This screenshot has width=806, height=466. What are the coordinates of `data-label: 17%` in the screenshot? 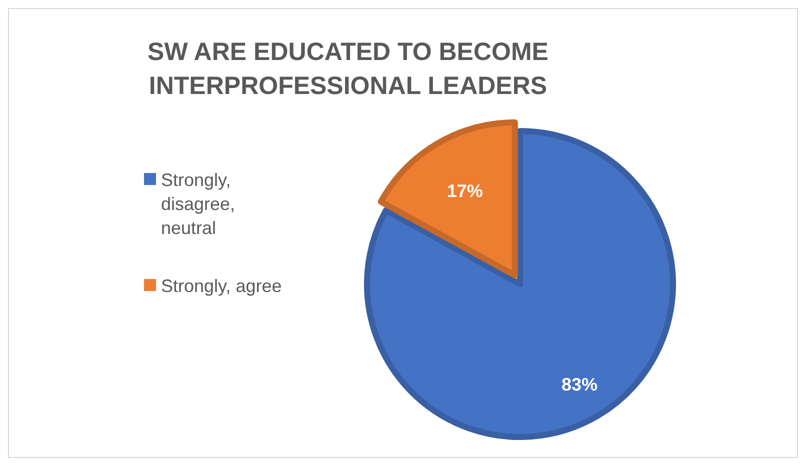 It's located at (464, 190).